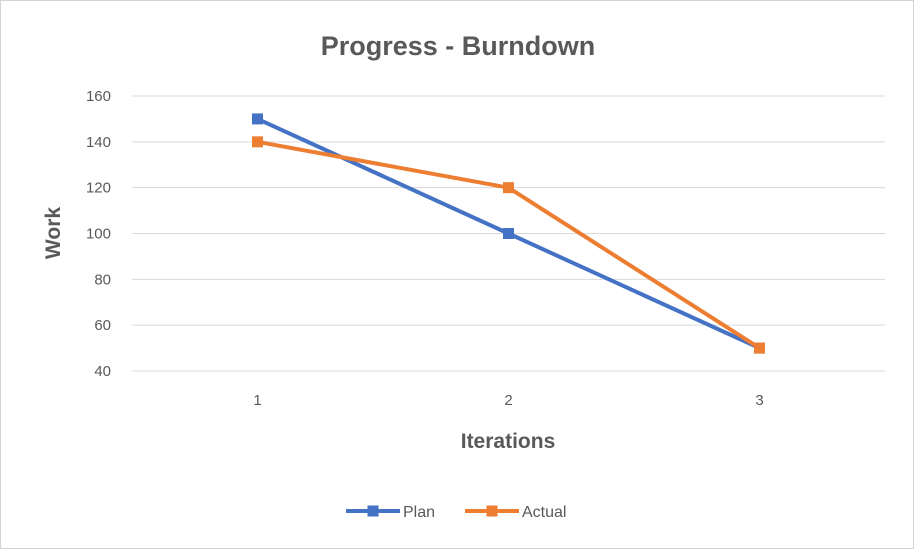  I want to click on y-tick-label: 160, so click(98, 96).